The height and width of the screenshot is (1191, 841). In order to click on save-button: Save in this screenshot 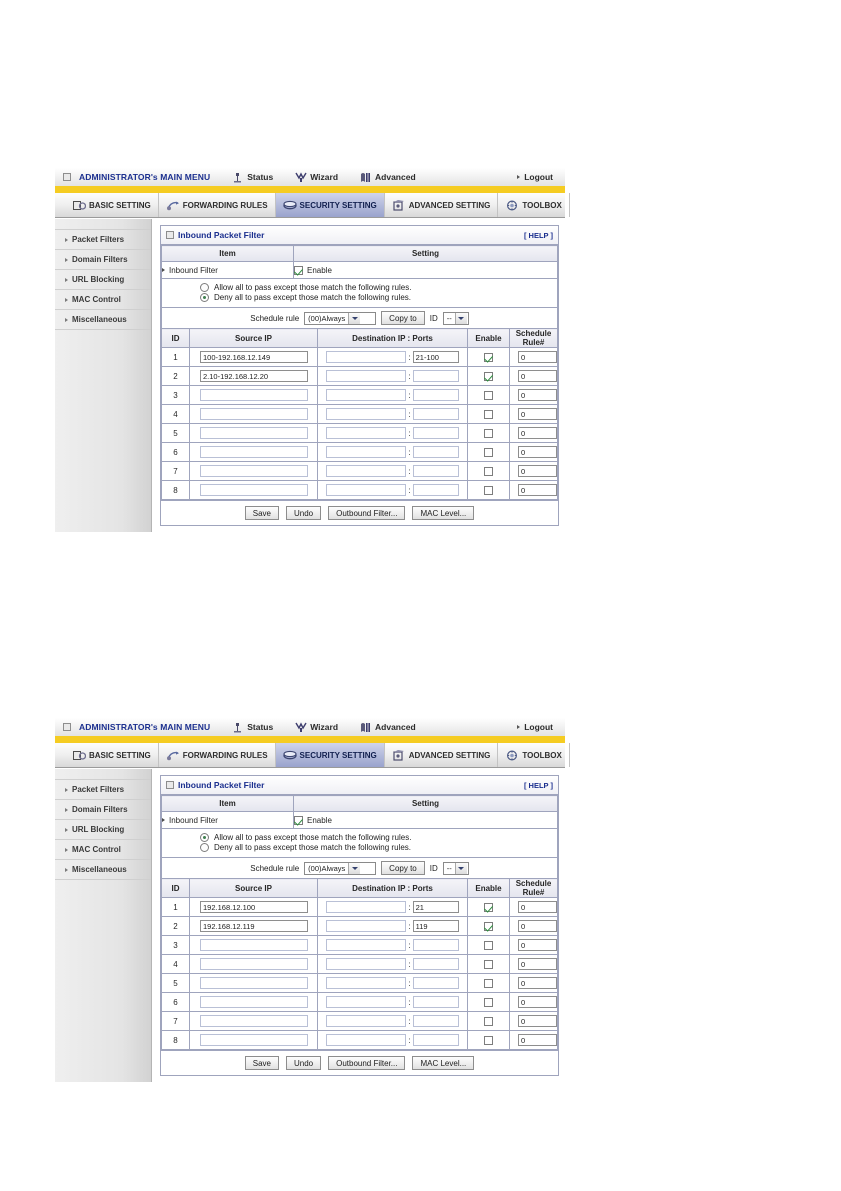, I will do `click(261, 1063)`.